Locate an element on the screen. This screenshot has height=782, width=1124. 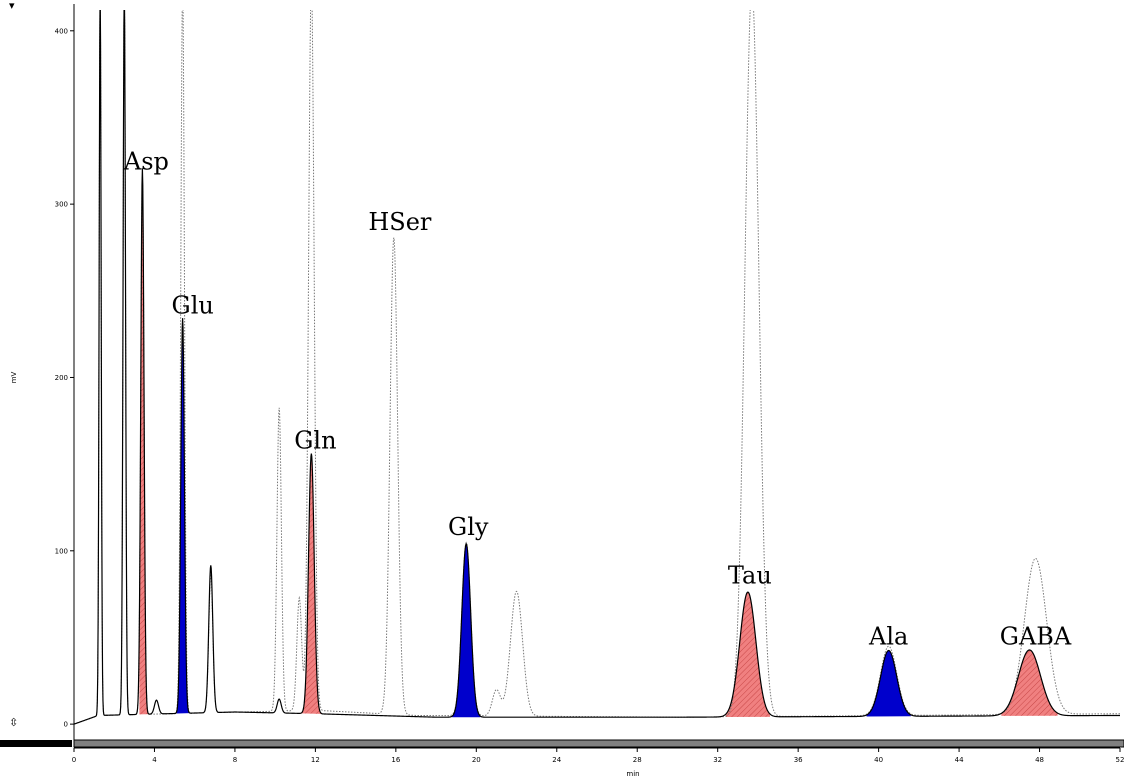
y-tick-label: 200 is located at coordinates (61, 378).